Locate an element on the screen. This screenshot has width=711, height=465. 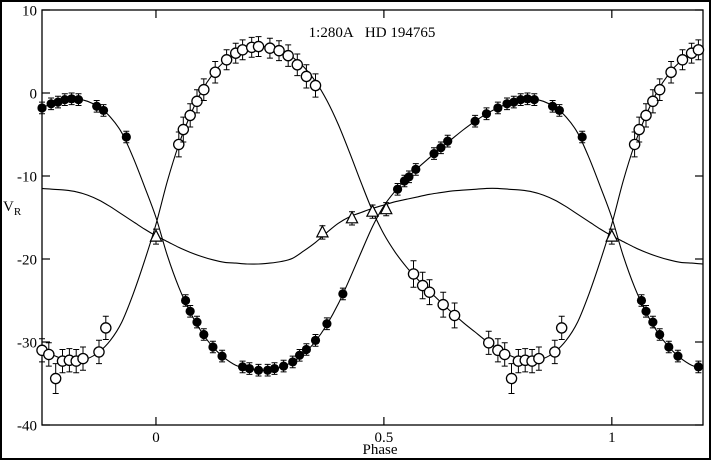
y-axis-label-sub: R is located at coordinates (18, 212).